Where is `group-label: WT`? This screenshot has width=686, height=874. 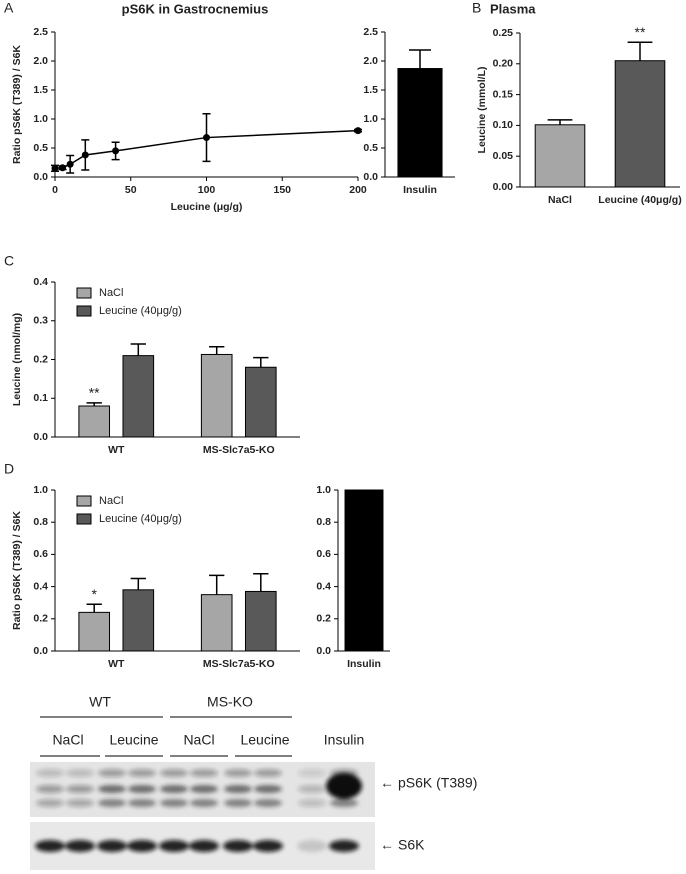 group-label: WT is located at coordinates (100, 702).